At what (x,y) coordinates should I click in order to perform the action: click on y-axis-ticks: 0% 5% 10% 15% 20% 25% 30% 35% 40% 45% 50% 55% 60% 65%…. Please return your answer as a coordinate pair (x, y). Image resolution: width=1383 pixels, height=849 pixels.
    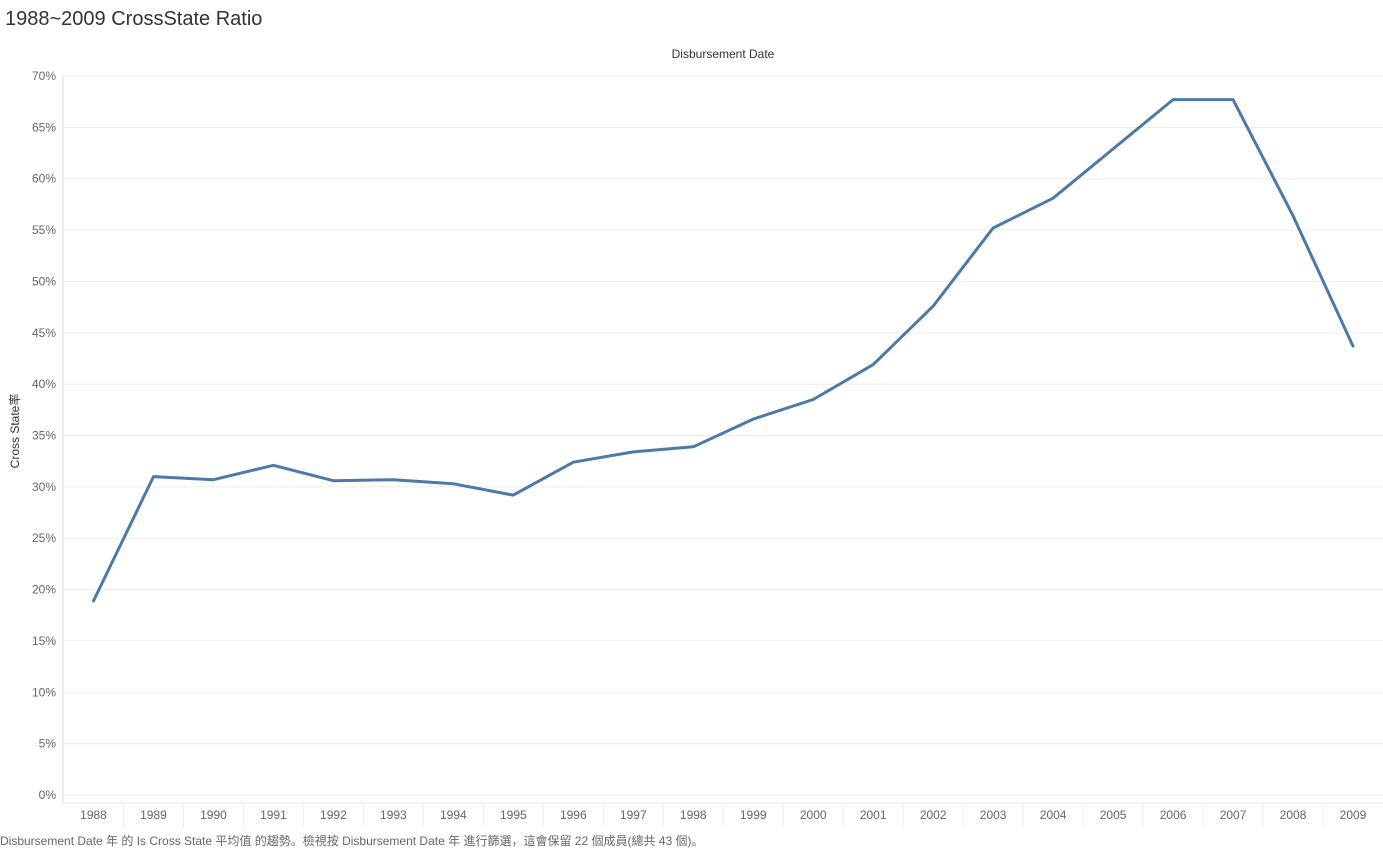
    Looking at the image, I should click on (44, 435).